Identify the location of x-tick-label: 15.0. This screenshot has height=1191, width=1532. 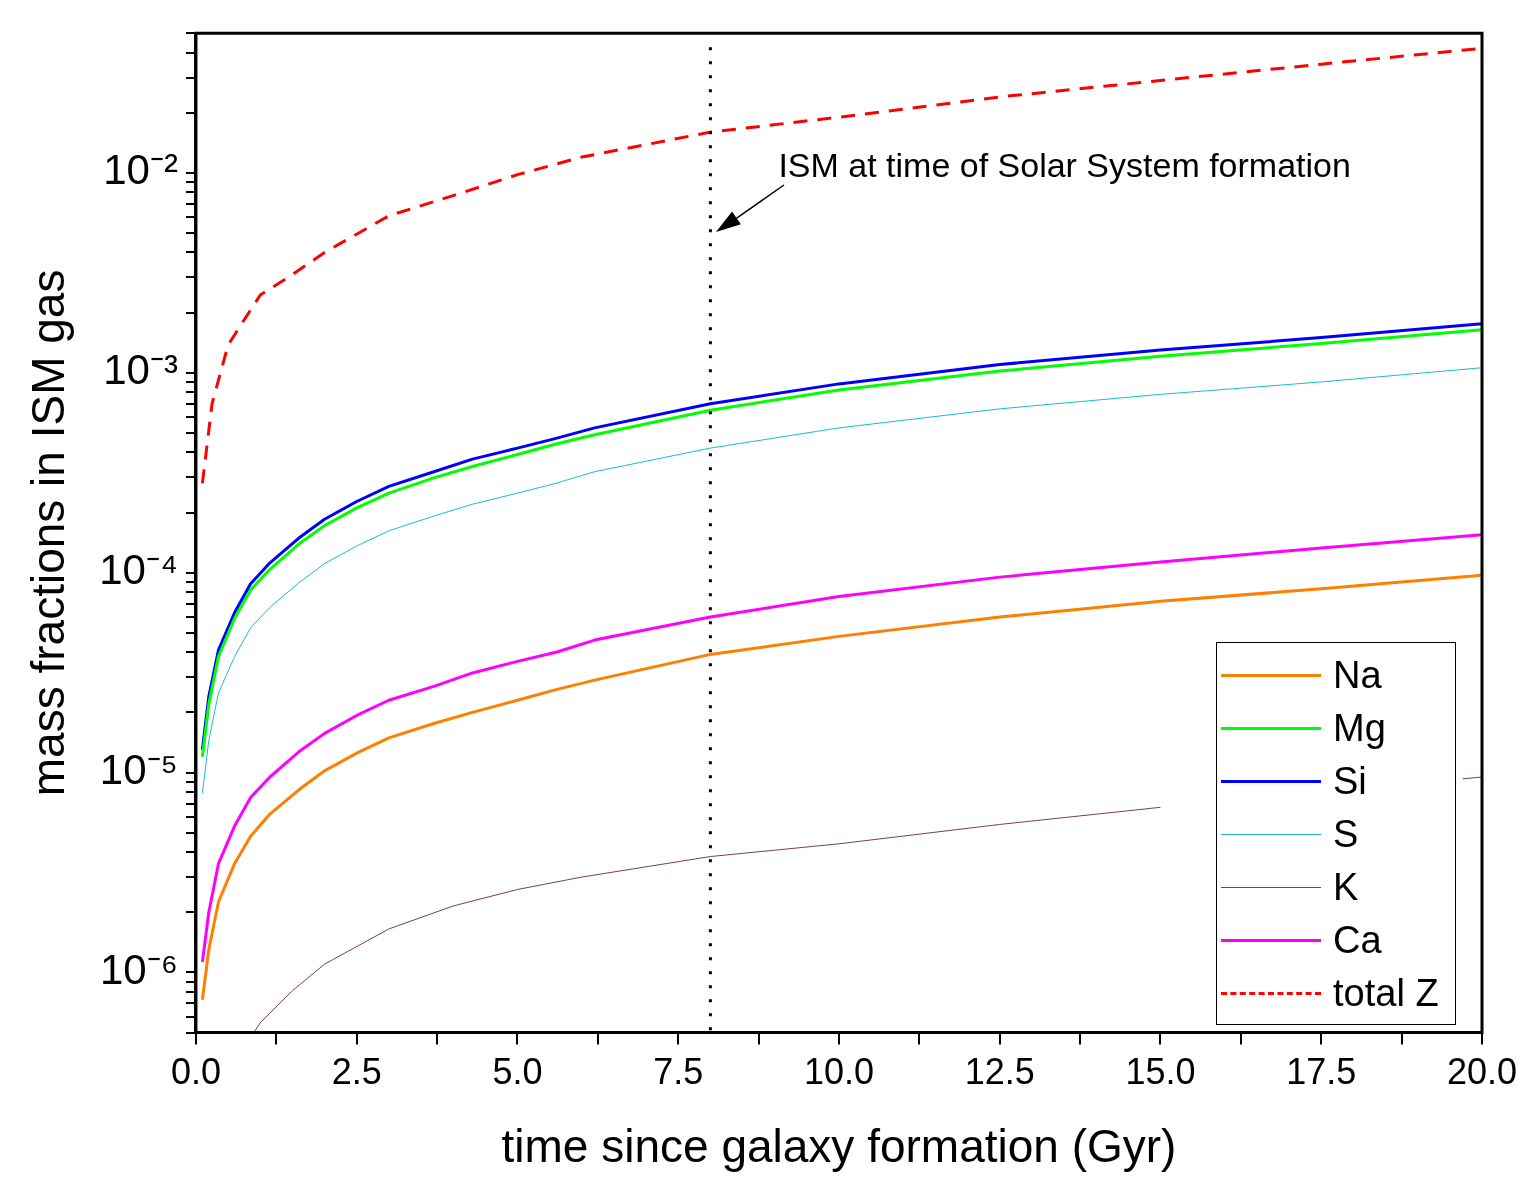
(1160, 1072).